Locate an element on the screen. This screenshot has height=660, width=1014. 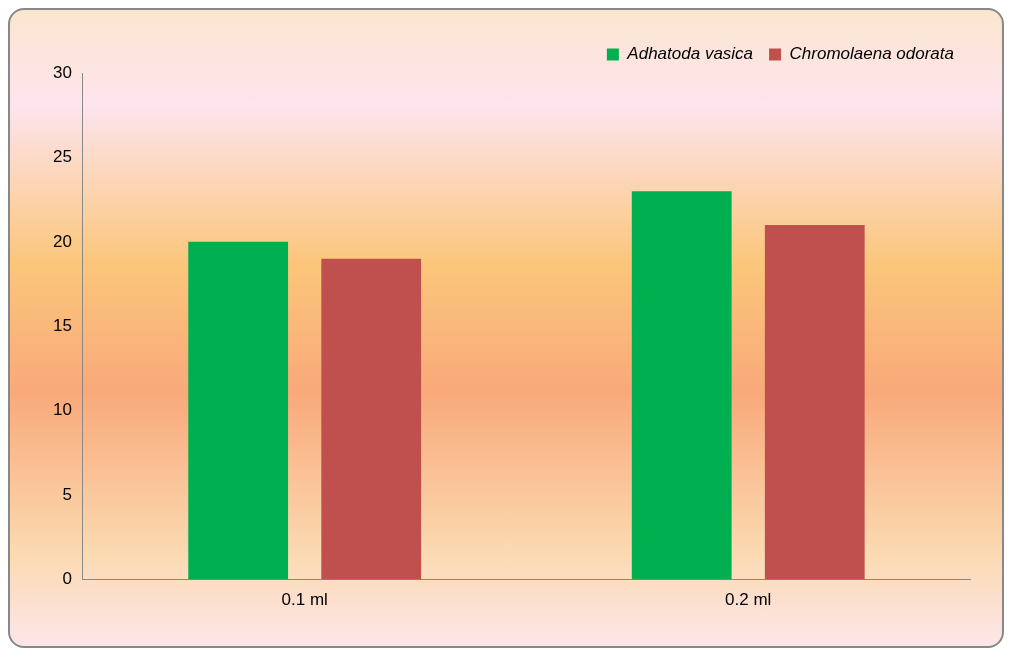
x-tick-label: 0.1 ml is located at coordinates (304, 600).